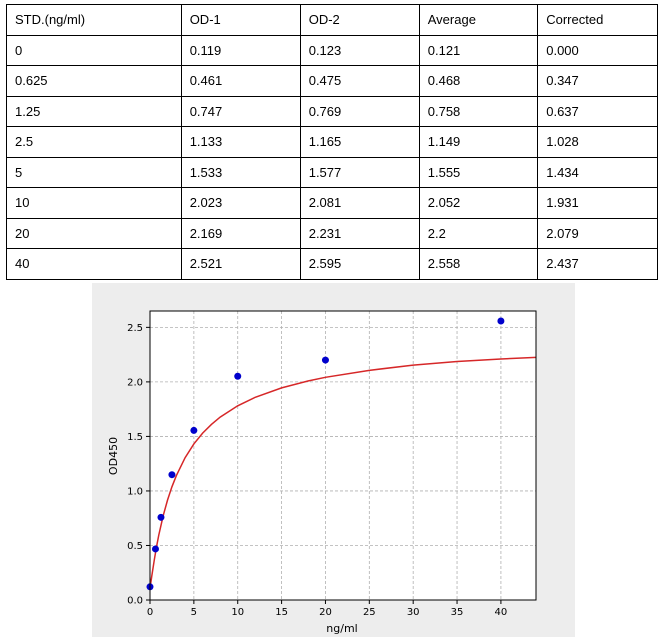  What do you see at coordinates (135, 328) in the screenshot?
I see `y-tick-label: 2.5` at bounding box center [135, 328].